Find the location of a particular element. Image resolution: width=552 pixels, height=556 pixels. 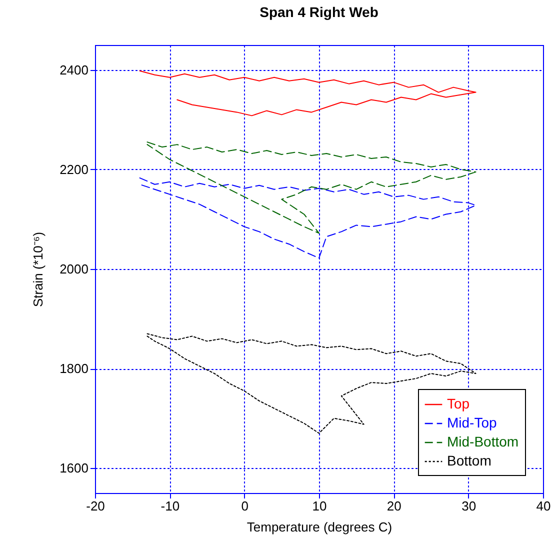

x-tick-label: 0 is located at coordinates (244, 506).